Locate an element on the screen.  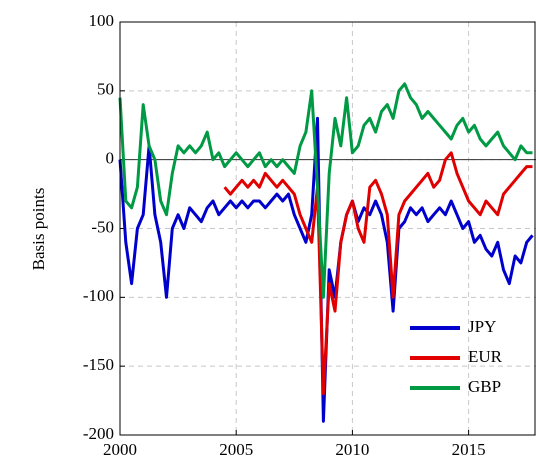
y-tick-label: 50 is located at coordinates (105, 89).